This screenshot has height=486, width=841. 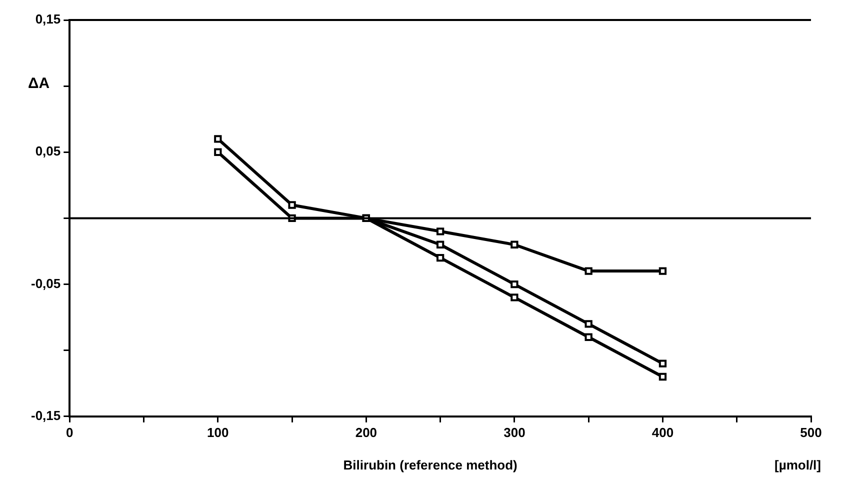 I want to click on x-tick-label: 200, so click(x=366, y=432).